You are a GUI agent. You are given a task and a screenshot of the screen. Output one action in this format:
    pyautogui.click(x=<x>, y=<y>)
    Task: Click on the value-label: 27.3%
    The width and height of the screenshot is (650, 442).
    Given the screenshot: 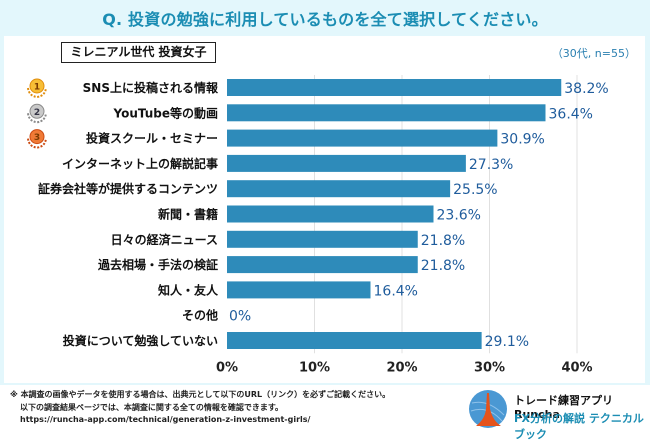 What is the action you would take?
    pyautogui.click(x=491, y=165)
    